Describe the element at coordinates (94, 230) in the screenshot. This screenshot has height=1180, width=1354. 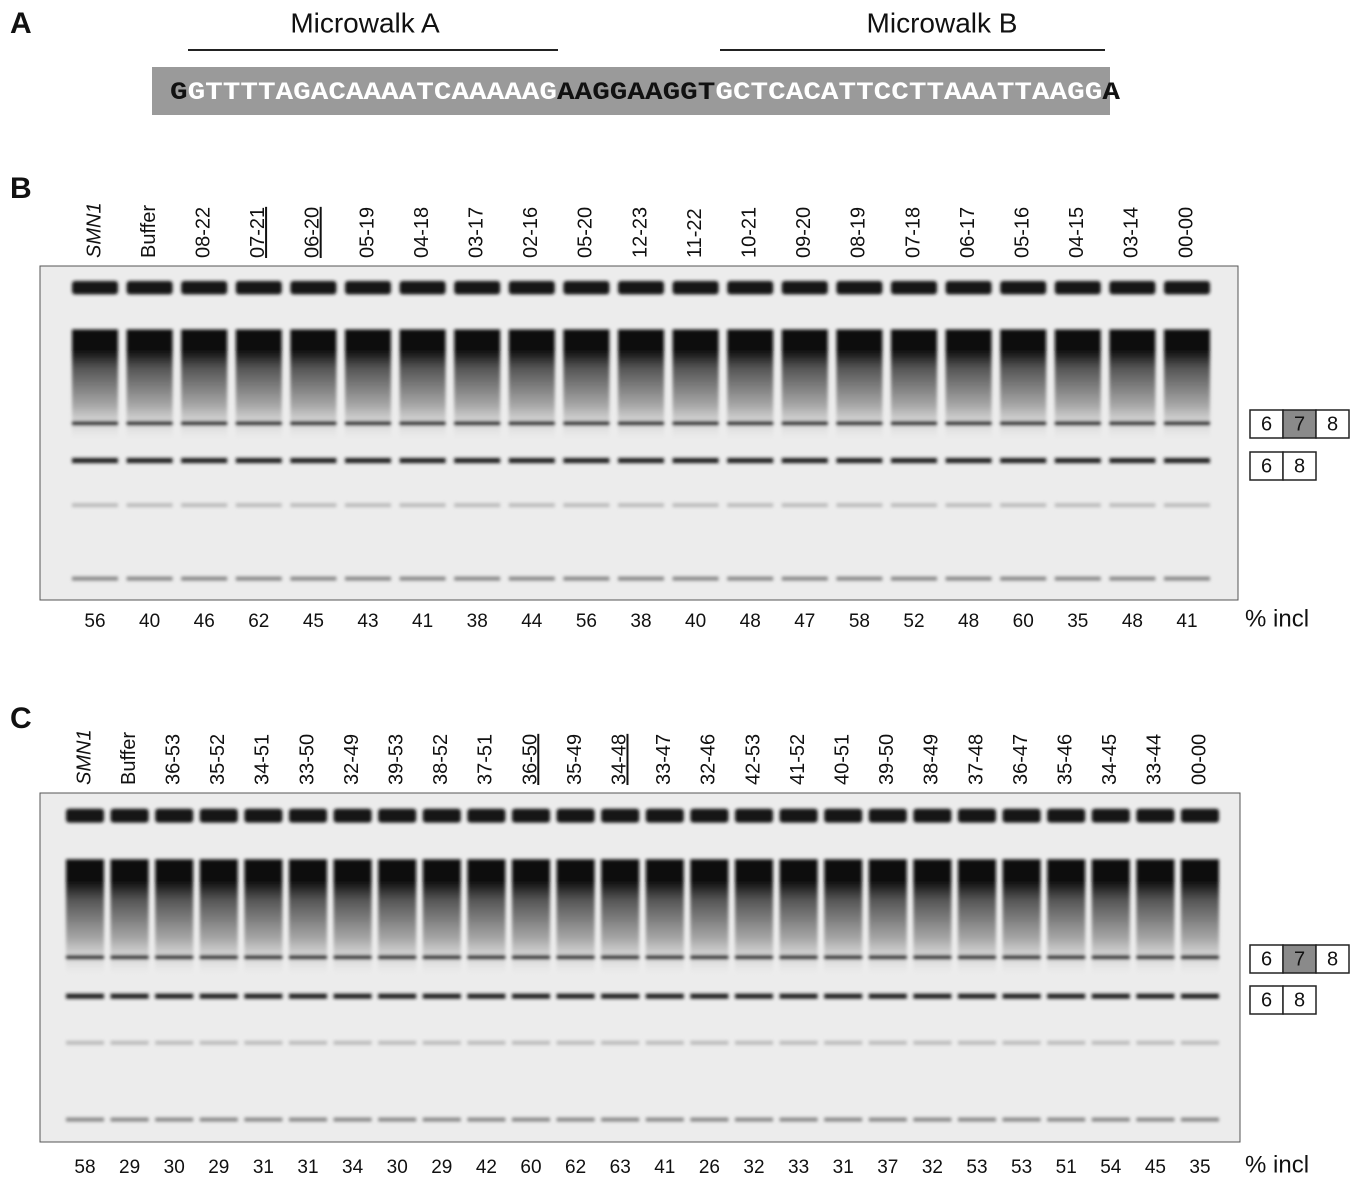
I see `lane-label: SMN1` at that location.